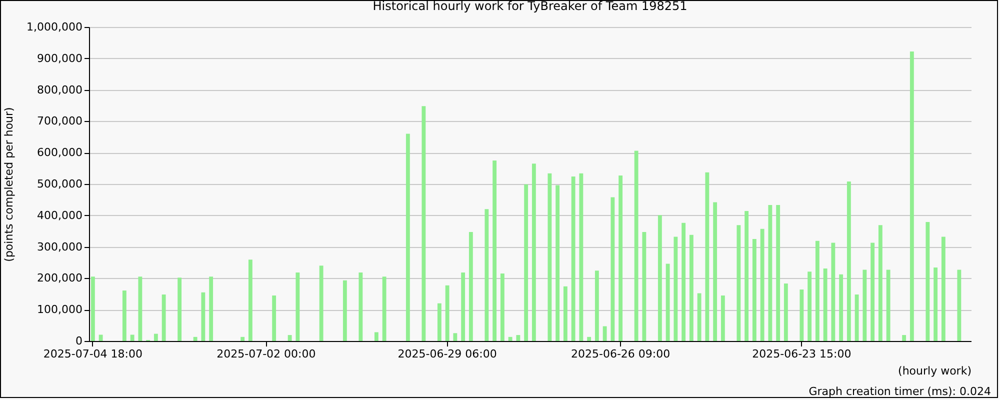 The height and width of the screenshot is (400, 1000). What do you see at coordinates (59, 309) in the screenshot?
I see `y-tick-label: 100,000` at bounding box center [59, 309].